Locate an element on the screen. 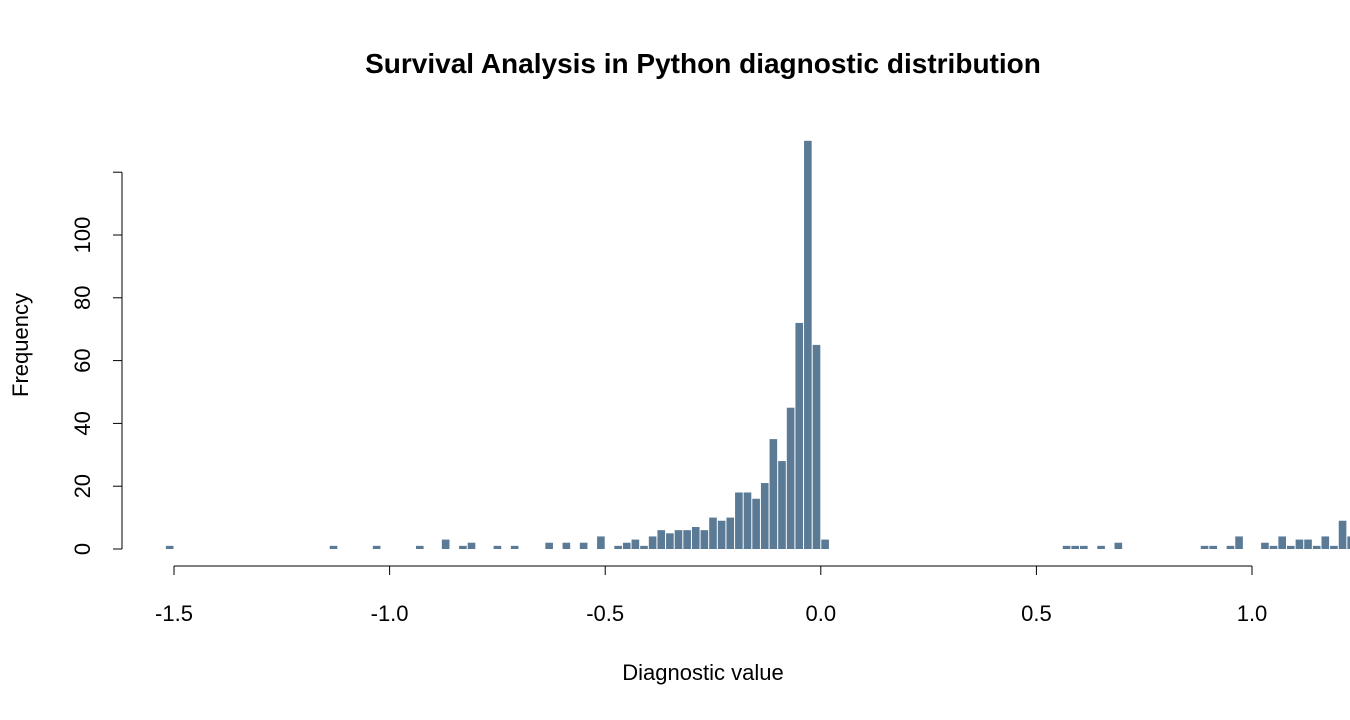 The height and width of the screenshot is (720, 1350). x-tick-label: -1.0 is located at coordinates (390, 613).